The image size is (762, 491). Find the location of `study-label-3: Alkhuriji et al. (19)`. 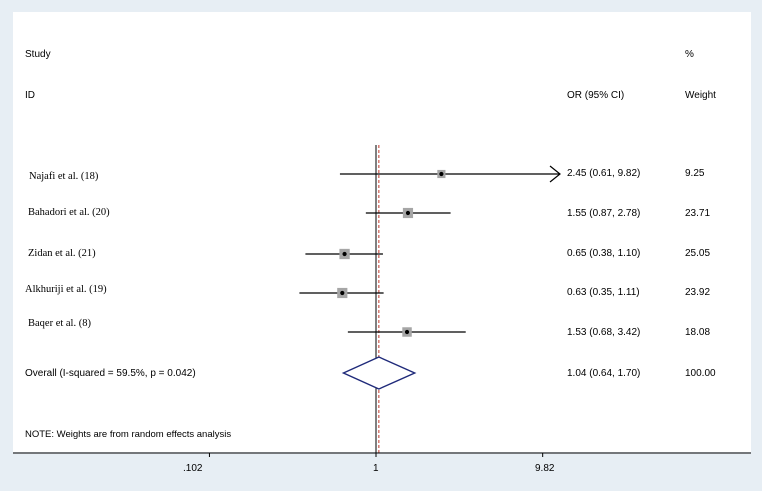

study-label-3: Alkhuriji et al. (19) is located at coordinates (66, 289).